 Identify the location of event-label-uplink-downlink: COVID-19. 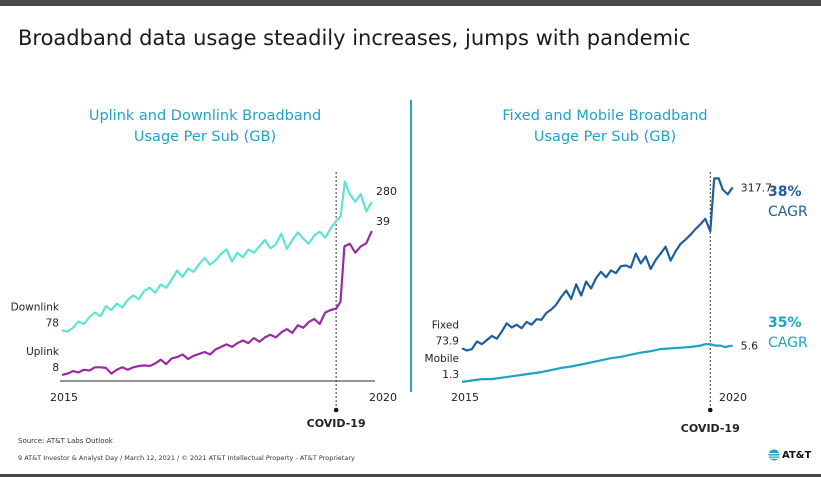
(336, 423).